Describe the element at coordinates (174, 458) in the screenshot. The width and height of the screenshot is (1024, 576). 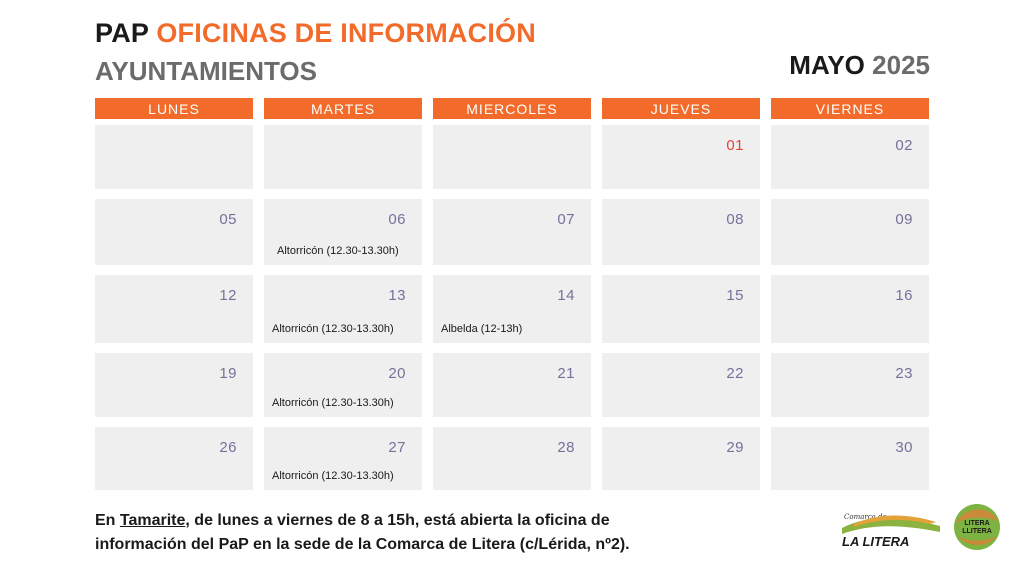
I see `calendar-day-cell: 26` at that location.